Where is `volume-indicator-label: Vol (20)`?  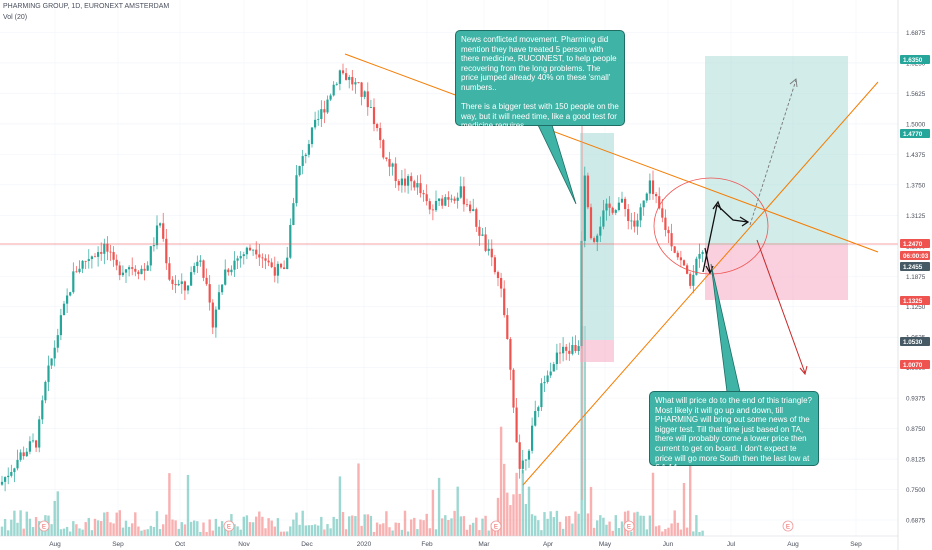 volume-indicator-label: Vol (20) is located at coordinates (15, 17).